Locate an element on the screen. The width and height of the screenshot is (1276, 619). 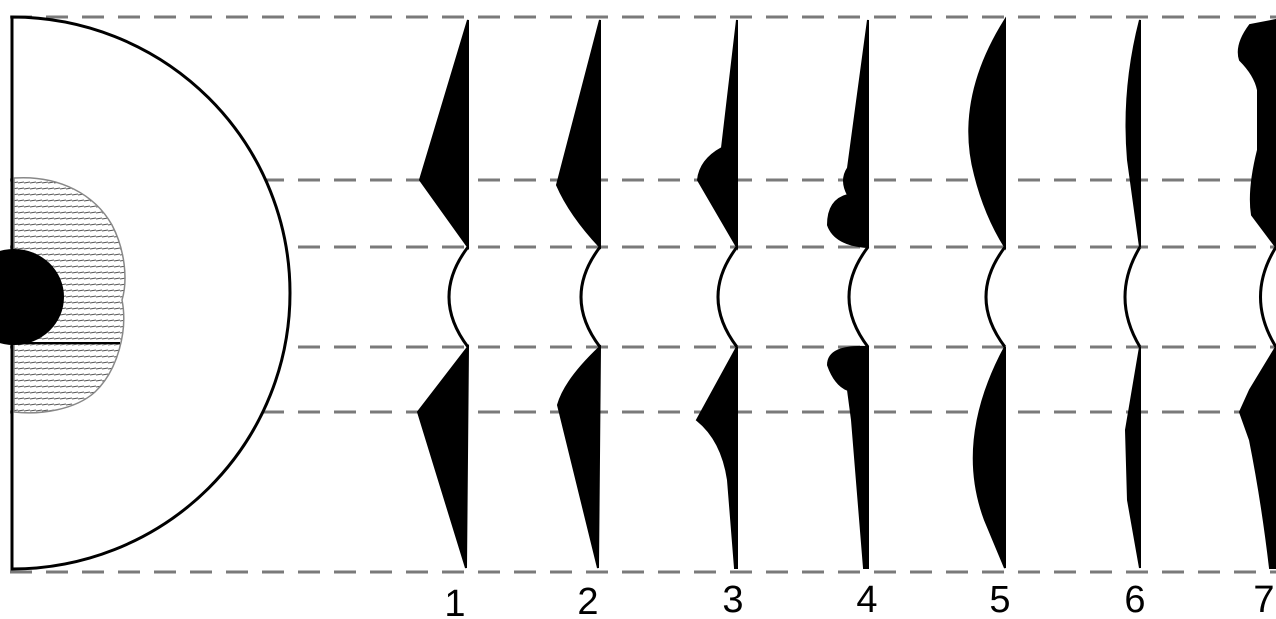
profile-labels: 1 2 3 4 5 6 7 is located at coordinates (859, 599).